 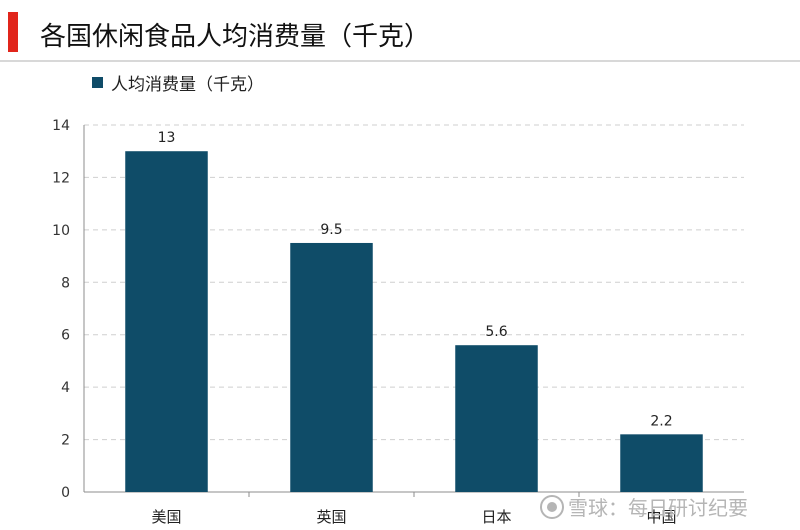 What do you see at coordinates (167, 138) in the screenshot?
I see `data-label: 13` at bounding box center [167, 138].